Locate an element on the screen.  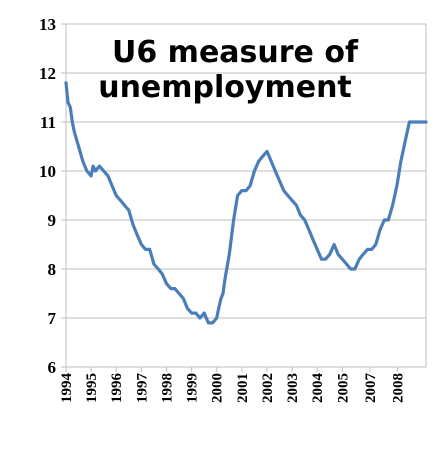
x-tick-label: 1997 is located at coordinates (142, 388).